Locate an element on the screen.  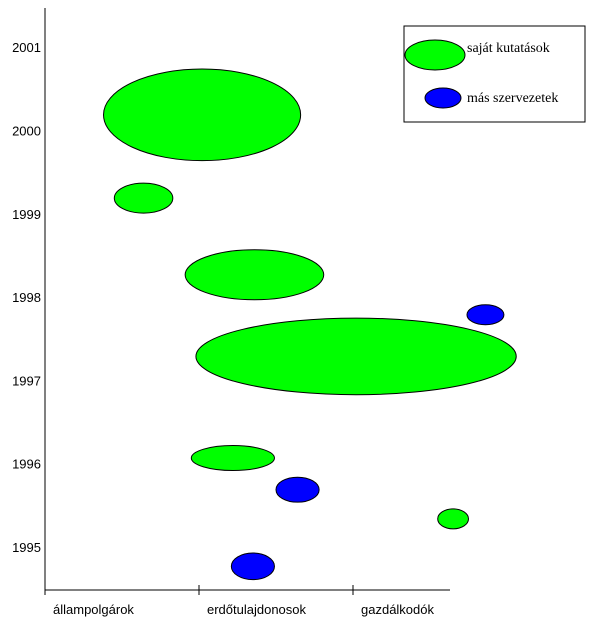
y-tick-label-1998: 1998 is located at coordinates (26, 297).